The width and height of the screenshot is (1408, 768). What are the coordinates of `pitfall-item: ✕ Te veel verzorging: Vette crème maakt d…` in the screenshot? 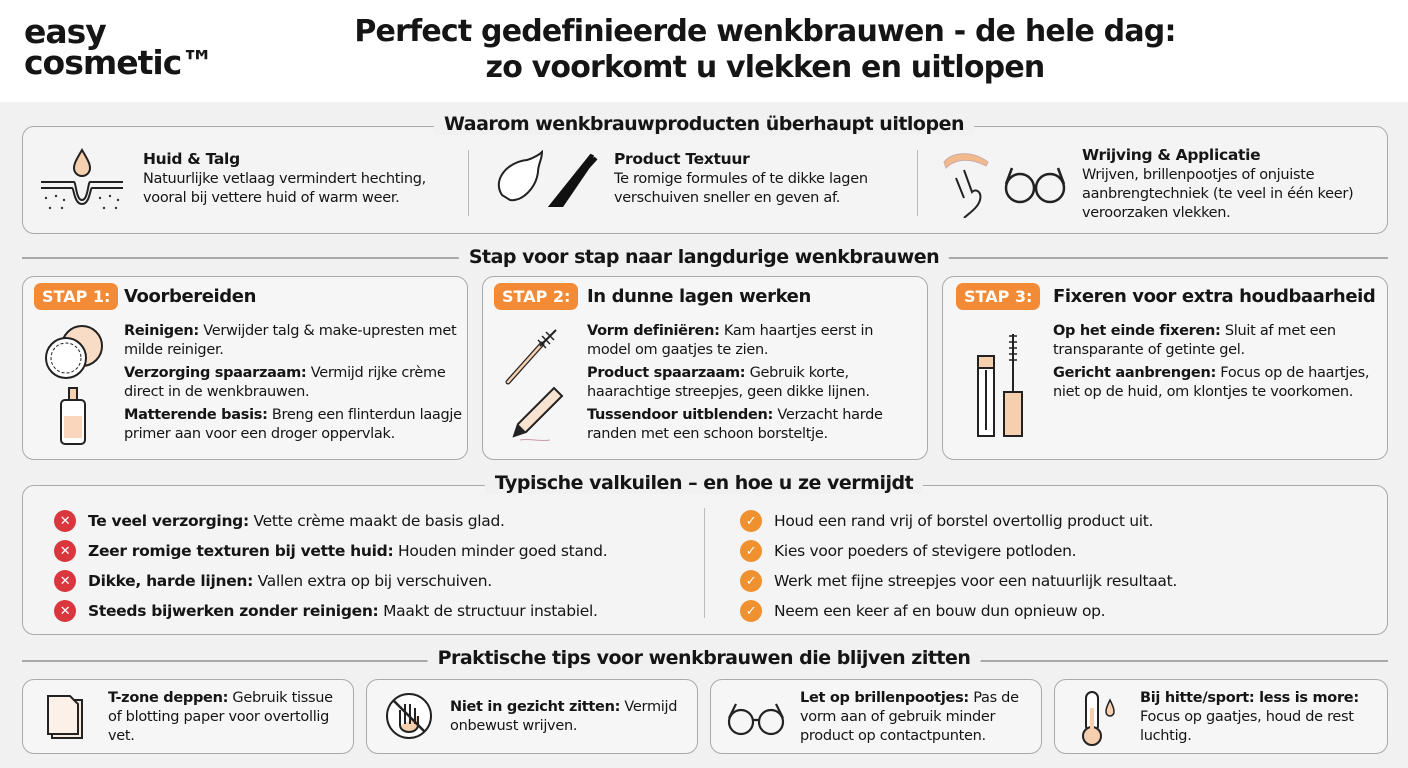 It's located at (279, 521).